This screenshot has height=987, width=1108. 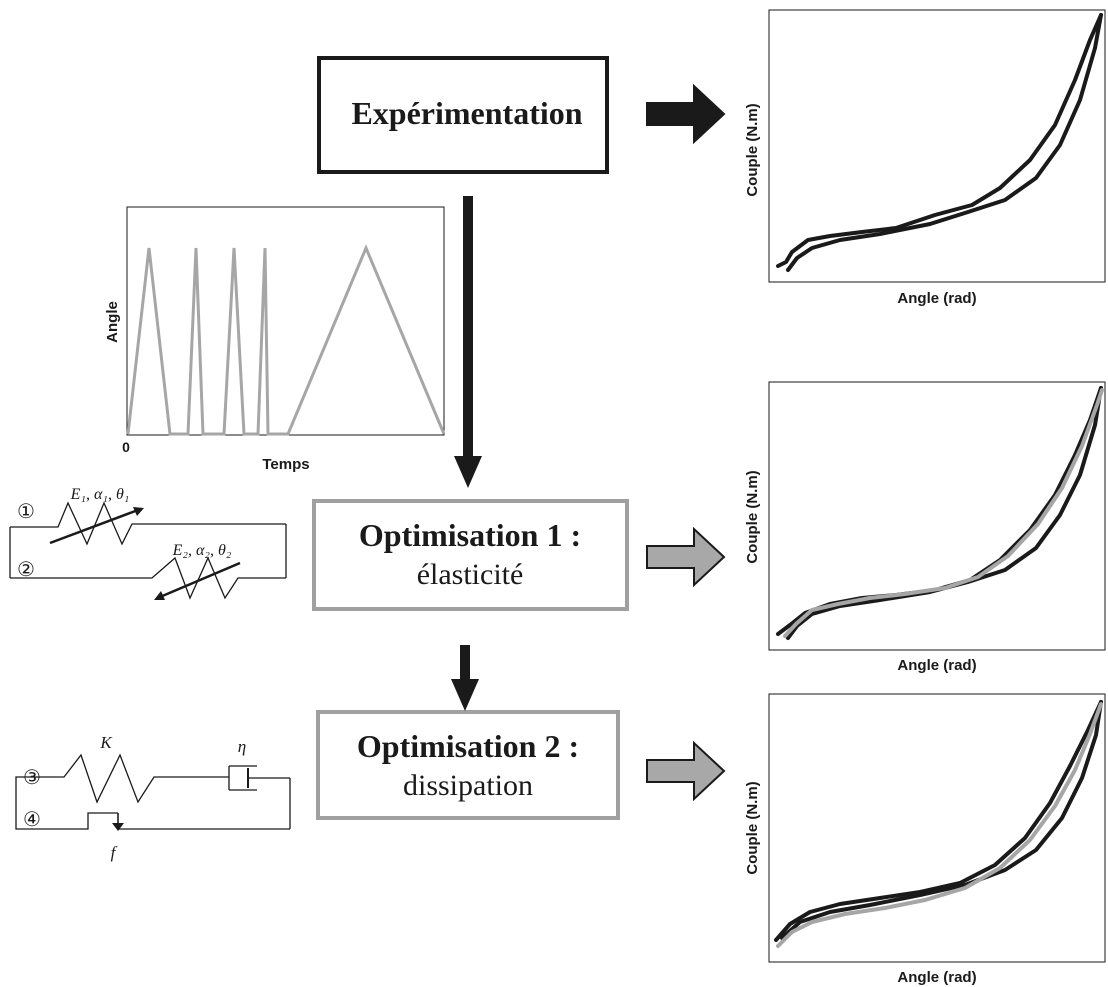 I want to click on branch-2-params: E₂, α₂, θ₂, so click(x=202, y=550).